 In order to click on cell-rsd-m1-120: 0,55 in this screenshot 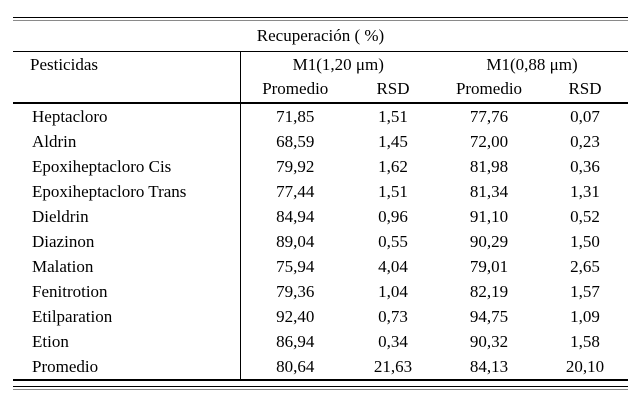, I will do `click(393, 241)`.